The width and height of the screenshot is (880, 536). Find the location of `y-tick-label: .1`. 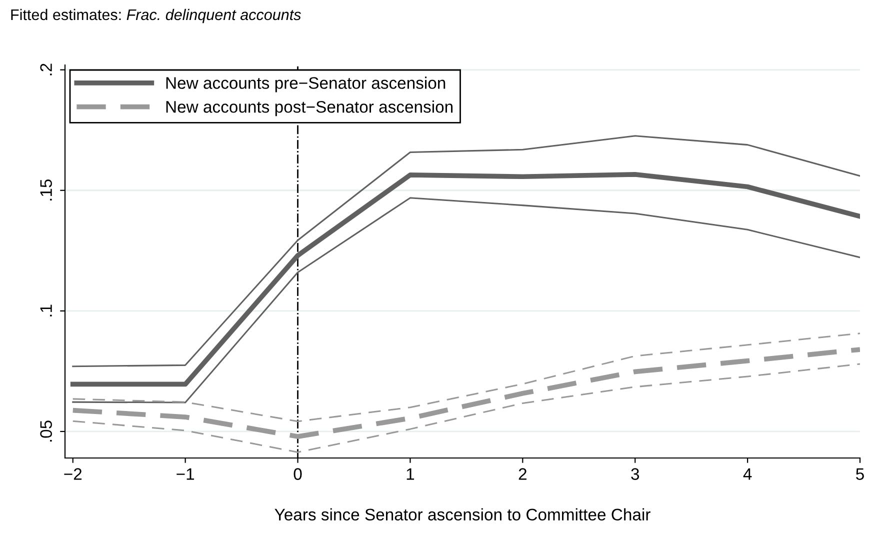

y-tick-label: .1 is located at coordinates (46, 310).